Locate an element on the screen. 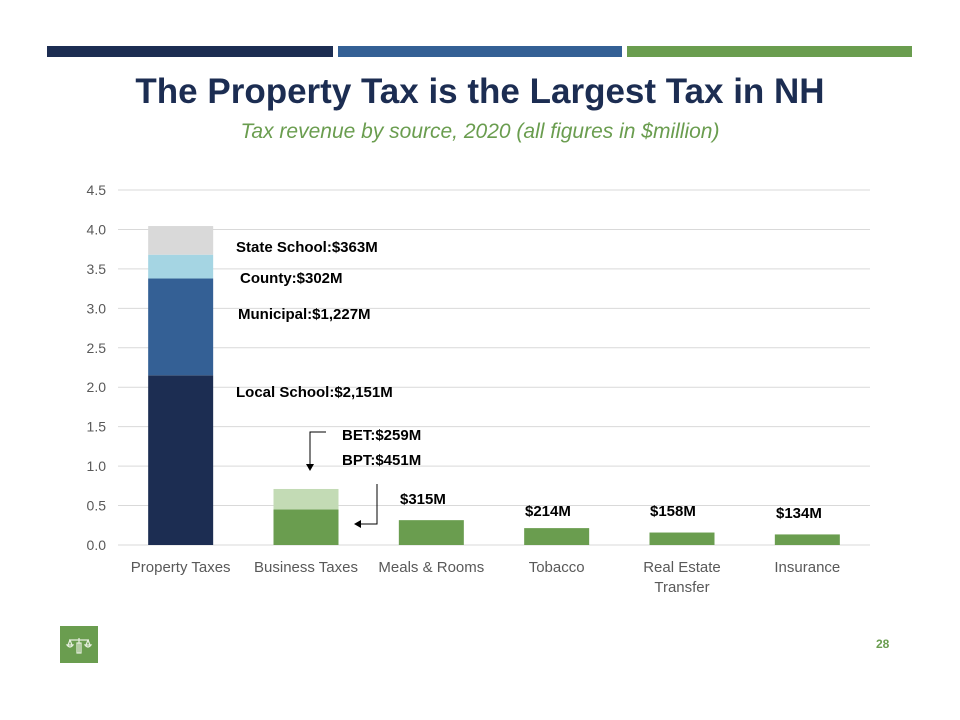  y-tick-label: 4.5 is located at coordinates (97, 190).